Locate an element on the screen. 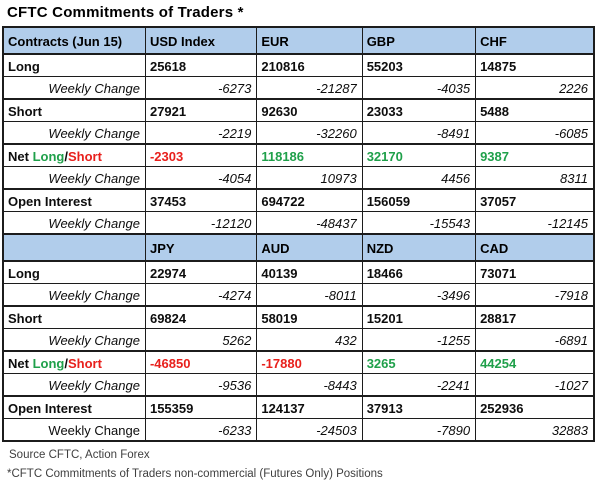  cell: 40139 is located at coordinates (309, 272).